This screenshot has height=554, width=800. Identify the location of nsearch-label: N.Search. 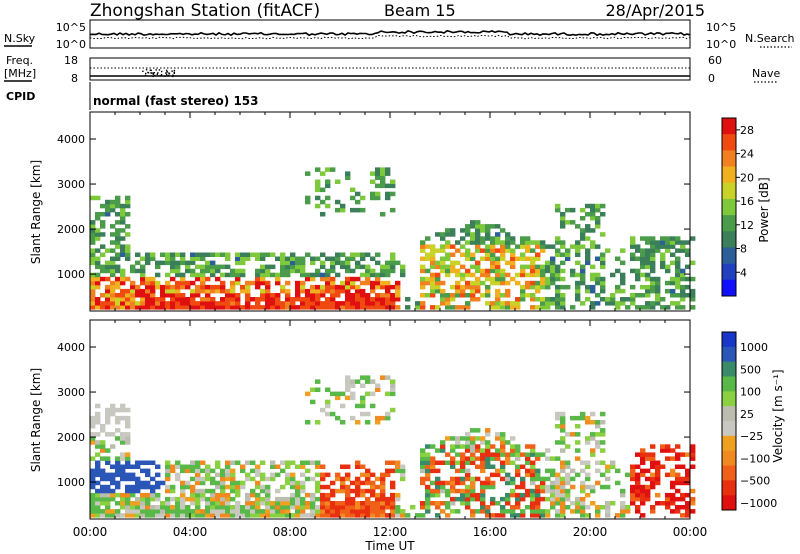
(770, 38).